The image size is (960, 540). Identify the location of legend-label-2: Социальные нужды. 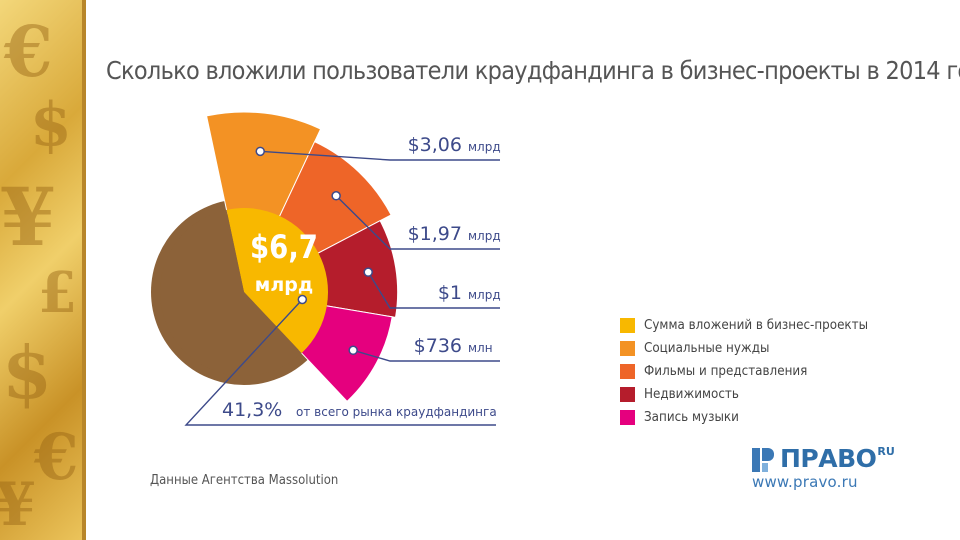
(707, 348).